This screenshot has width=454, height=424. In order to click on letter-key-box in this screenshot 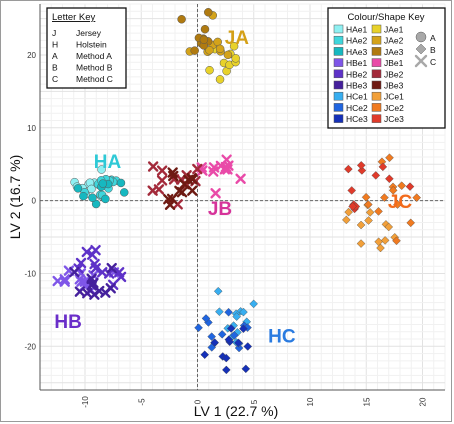, I will do `click(86, 48)`.